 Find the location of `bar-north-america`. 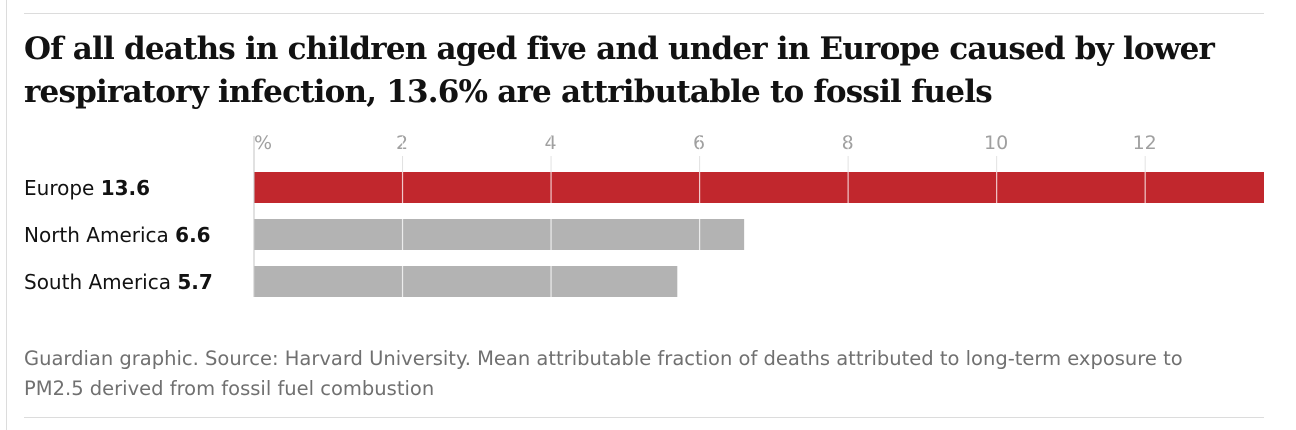

bar-north-america is located at coordinates (499, 234).